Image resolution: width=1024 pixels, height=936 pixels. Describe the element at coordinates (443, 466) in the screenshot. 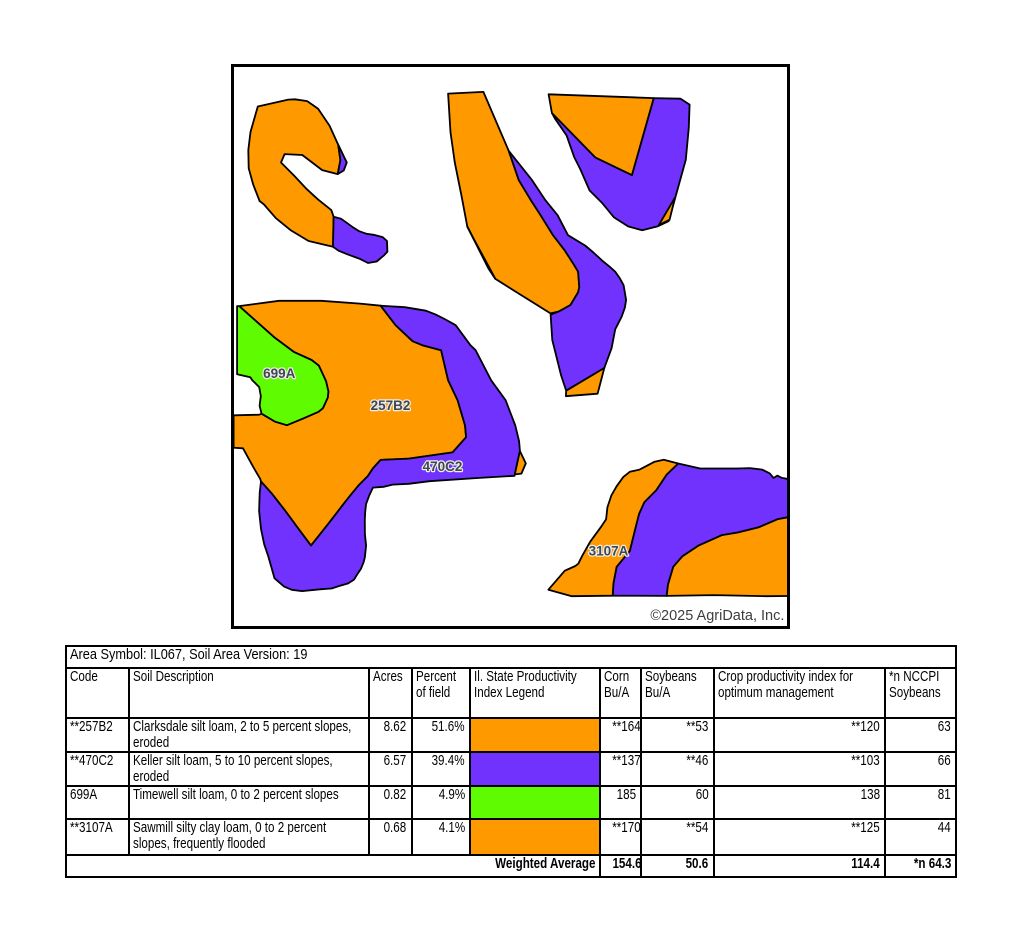

I see `svg-text: 470C2` at that location.